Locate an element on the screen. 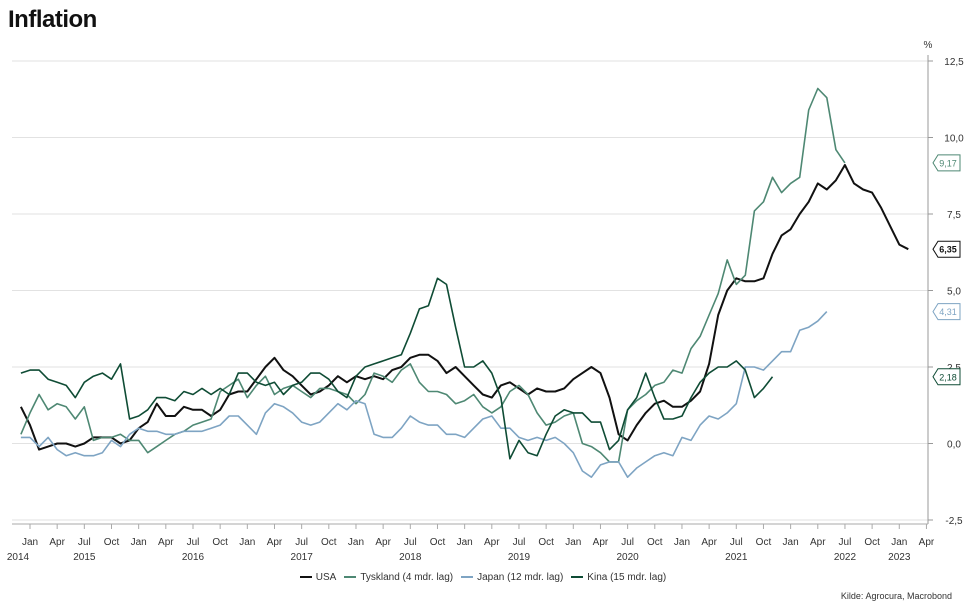  legend-label: USA is located at coordinates (326, 577).